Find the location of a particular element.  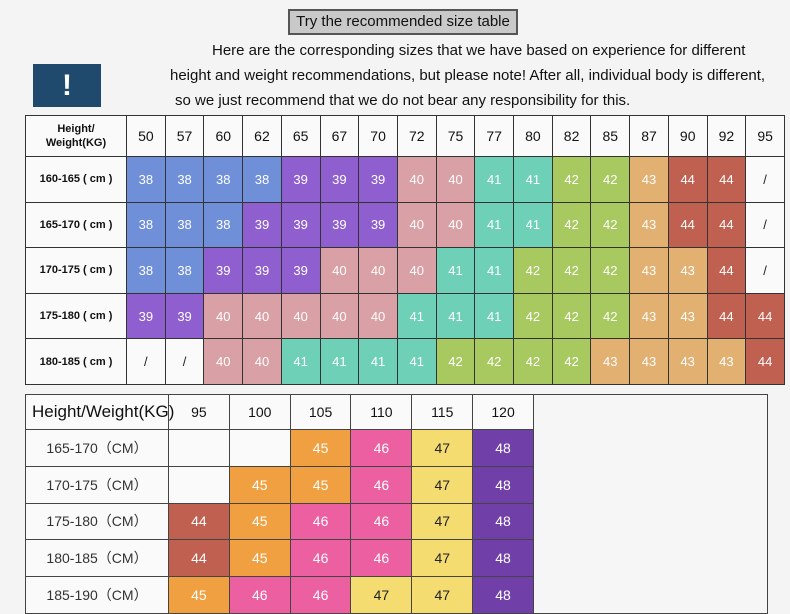

table-row: 165-170（CM） 45 46 47 48 is located at coordinates (279, 448).